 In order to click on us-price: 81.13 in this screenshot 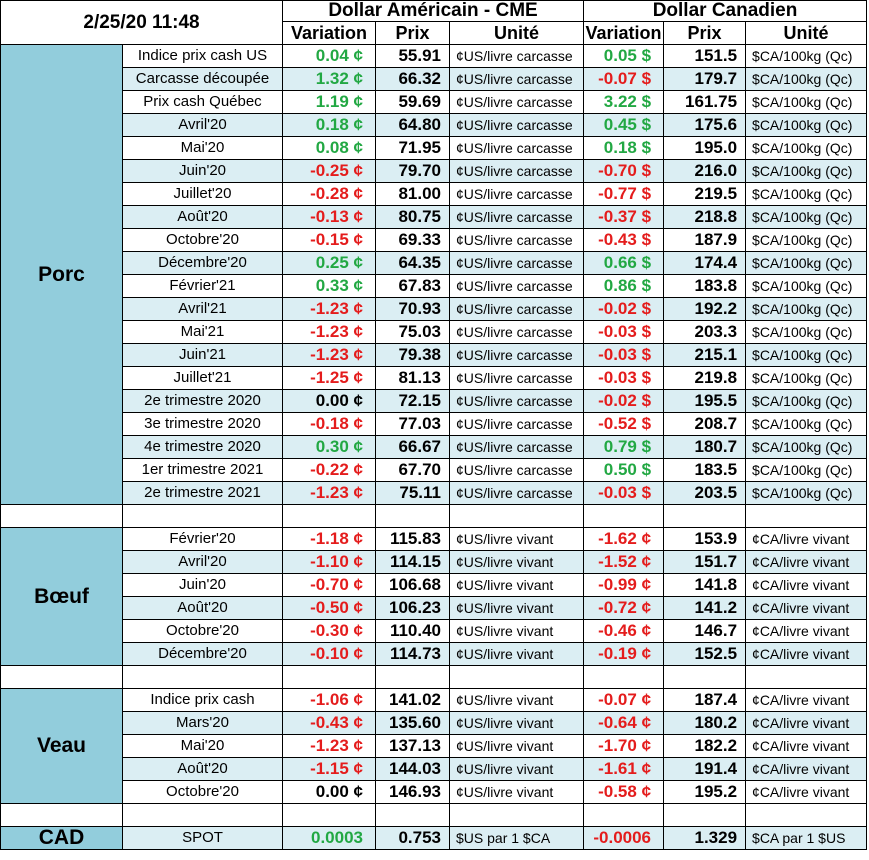, I will do `click(412, 378)`.